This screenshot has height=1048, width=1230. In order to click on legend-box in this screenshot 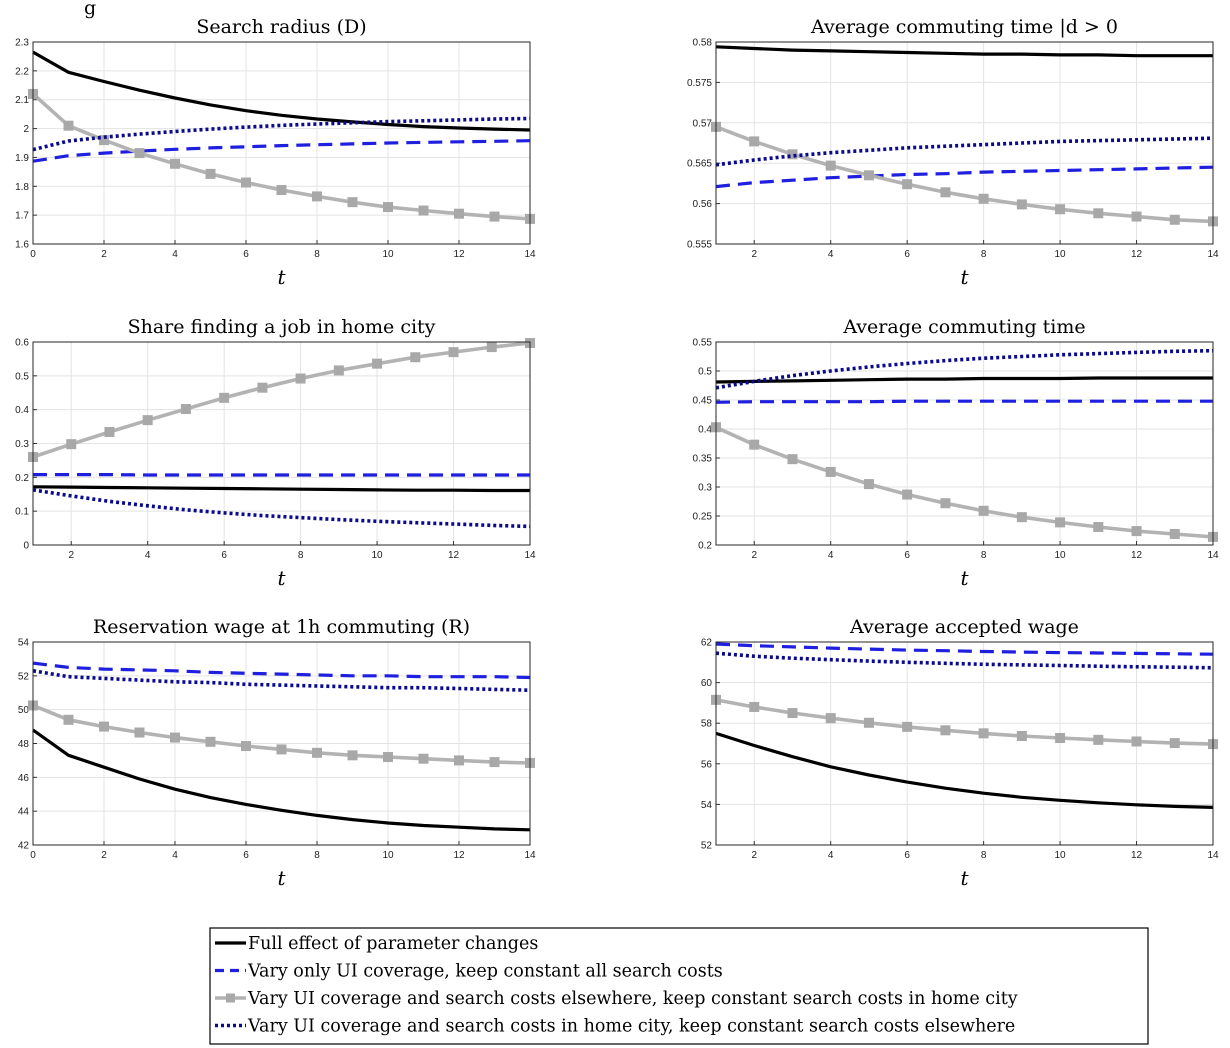, I will do `click(679, 986)`.